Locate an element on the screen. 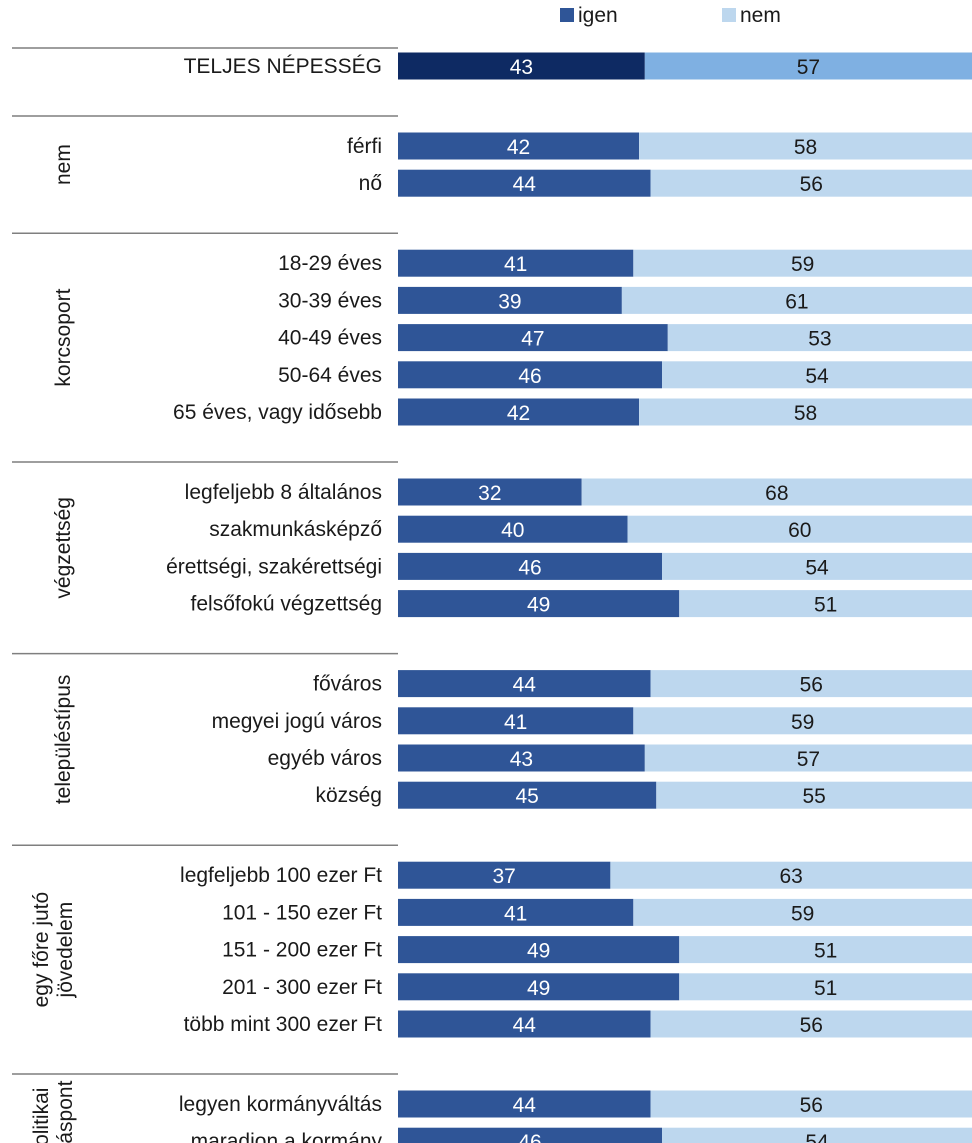 This screenshot has width=972, height=1143. bar-row-tobb-mint-300-ezer-ft: több mint 300 ezer Ft 44 56 is located at coordinates (578, 1024).